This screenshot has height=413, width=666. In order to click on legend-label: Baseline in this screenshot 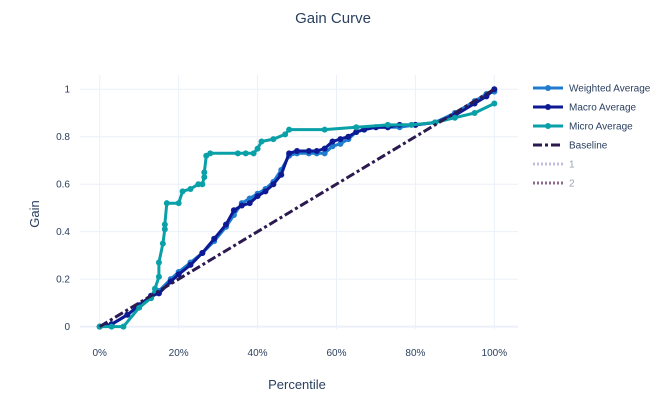, I will do `click(588, 146)`.